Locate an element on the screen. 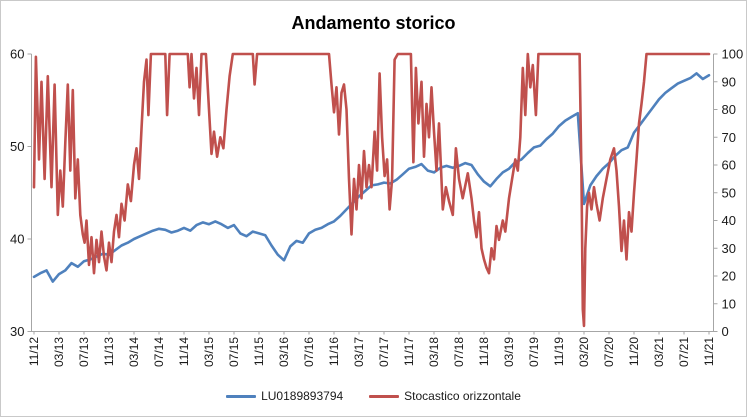  svg-text: 07/19 is located at coordinates (534, 352).